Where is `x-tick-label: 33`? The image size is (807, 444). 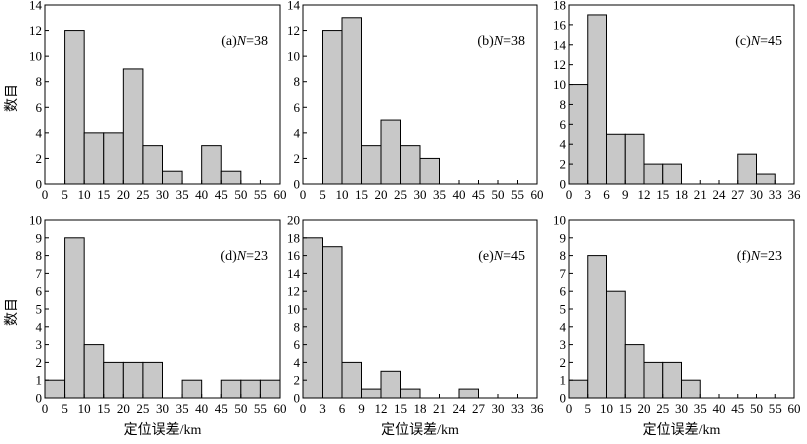
x-tick-label: 33 is located at coordinates (775, 194).